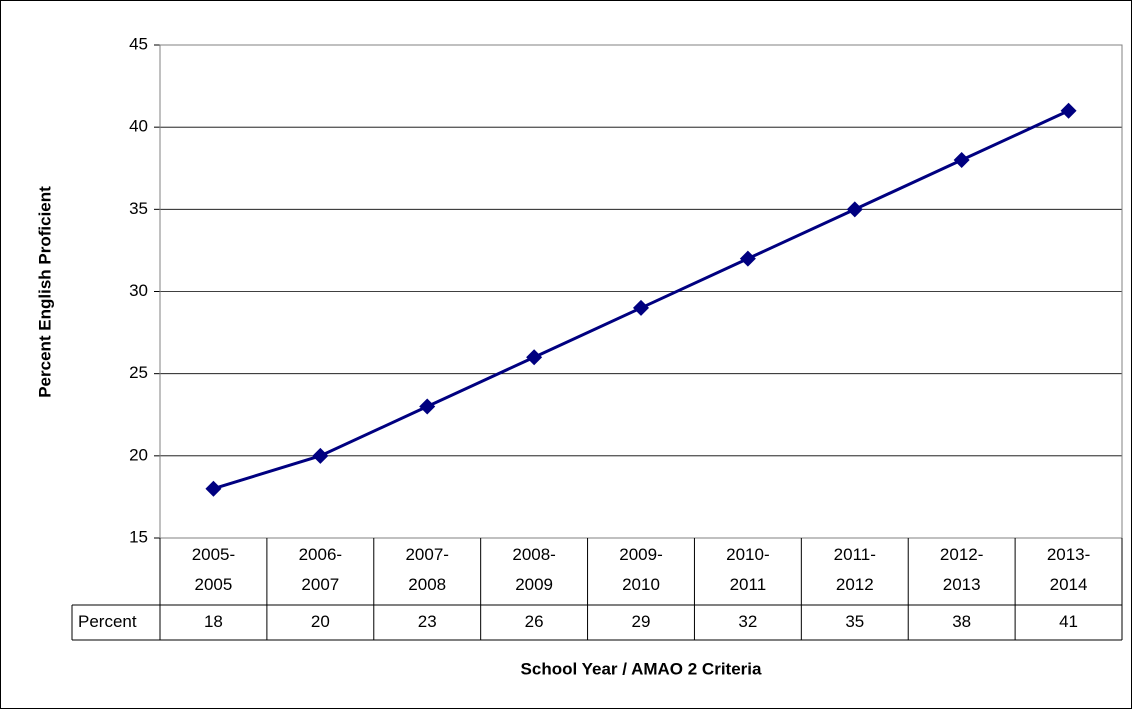 Image resolution: width=1133 pixels, height=710 pixels. I want to click on x-tick-label: 2013-2014, so click(1068, 569).